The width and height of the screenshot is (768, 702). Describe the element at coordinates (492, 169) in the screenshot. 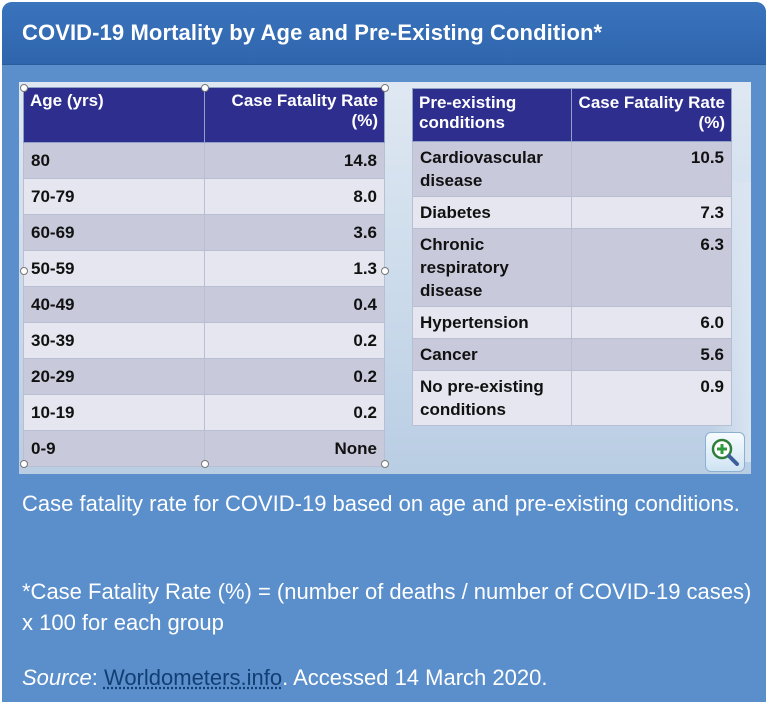

I see `condition-cell: Cardiovascular disease` at that location.